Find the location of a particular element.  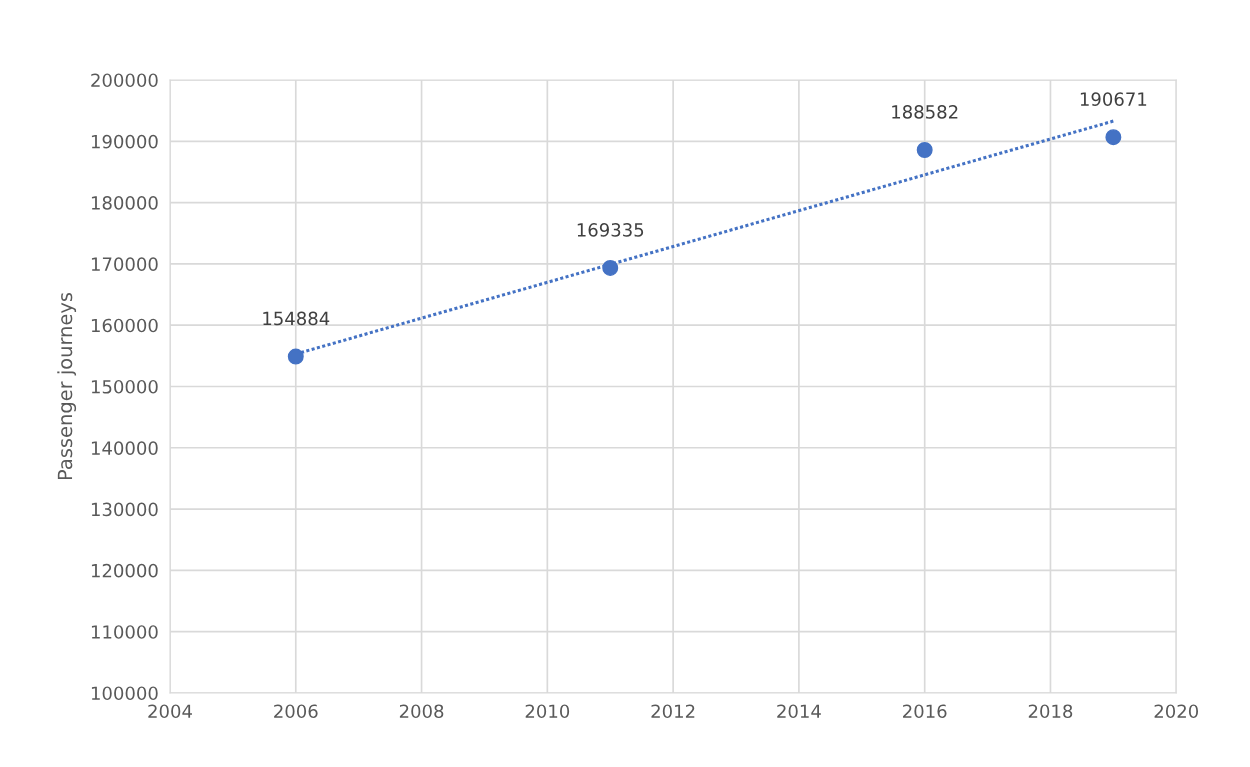

x-tick-label: 2018 is located at coordinates (1050, 711).